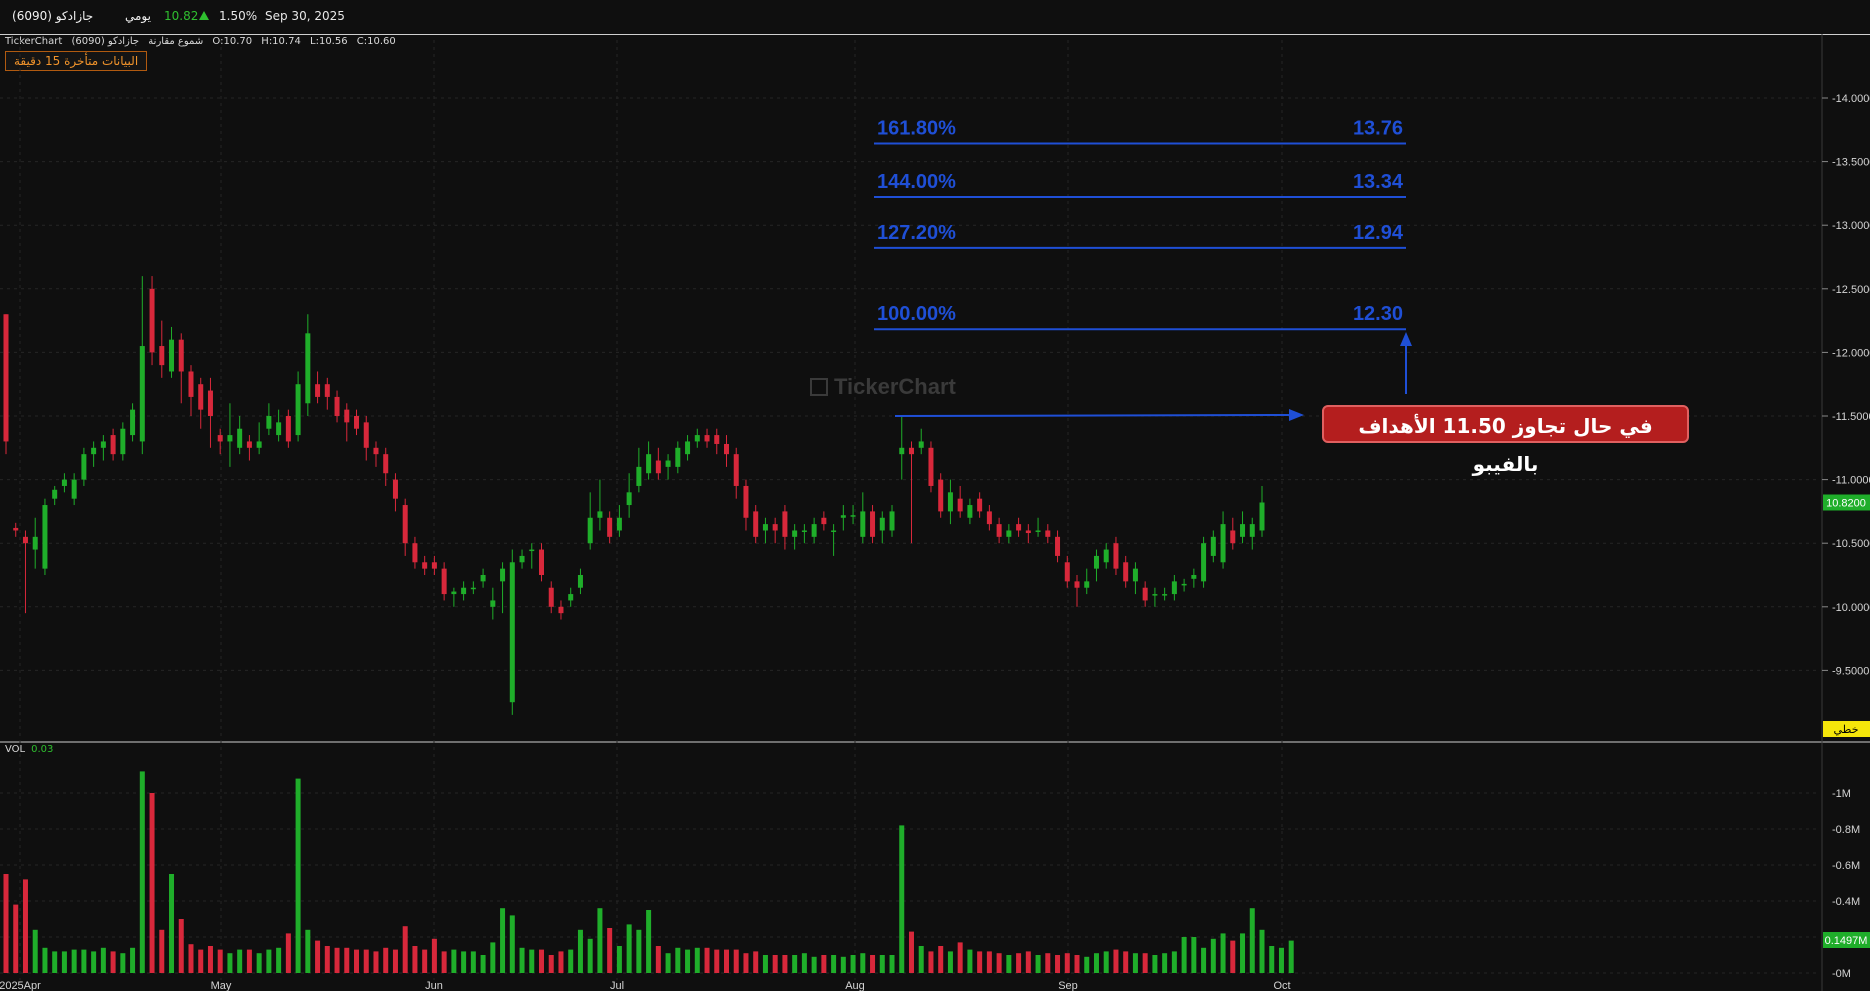 This screenshot has width=1870, height=991. Describe the element at coordinates (1846, 902) in the screenshot. I see `volume-tick-label: -0.4M` at that location.